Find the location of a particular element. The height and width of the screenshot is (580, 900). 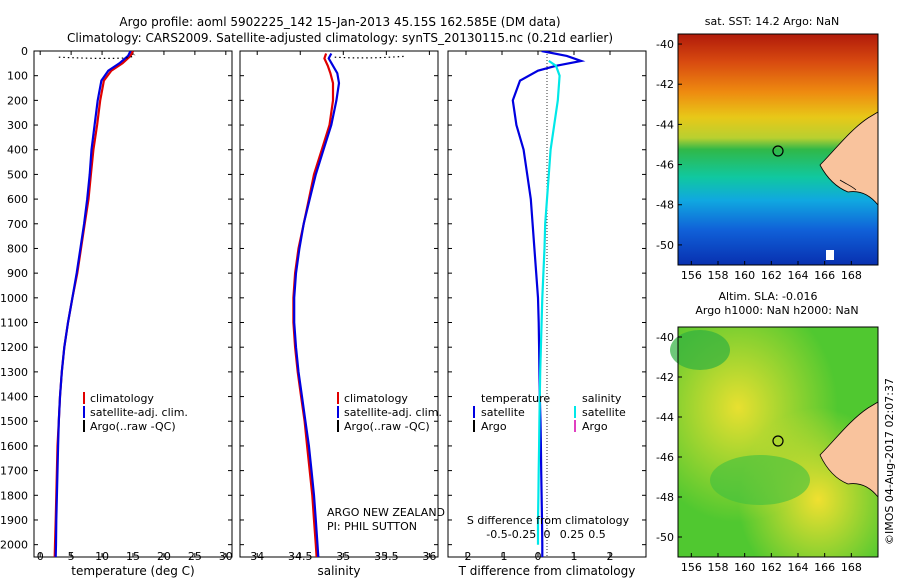

depth-tick-label: 100 is located at coordinates (17, 76).